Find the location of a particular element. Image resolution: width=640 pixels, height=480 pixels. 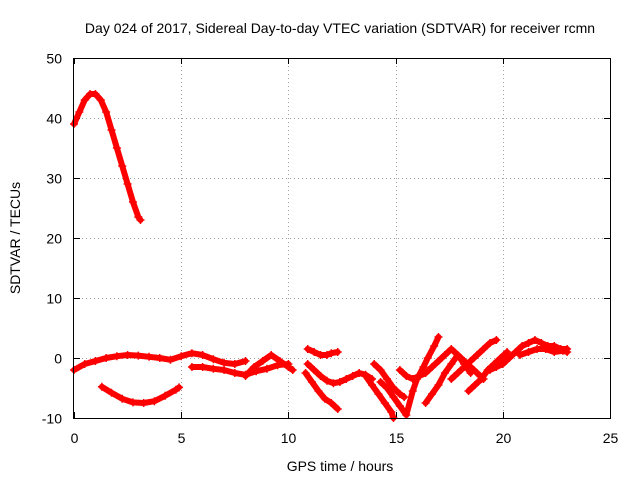

x-tick-label: 15 is located at coordinates (397, 438).